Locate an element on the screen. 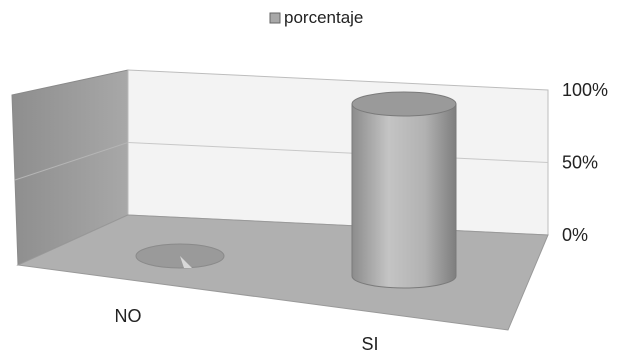 The image size is (626, 352). bar-top is located at coordinates (404, 104).